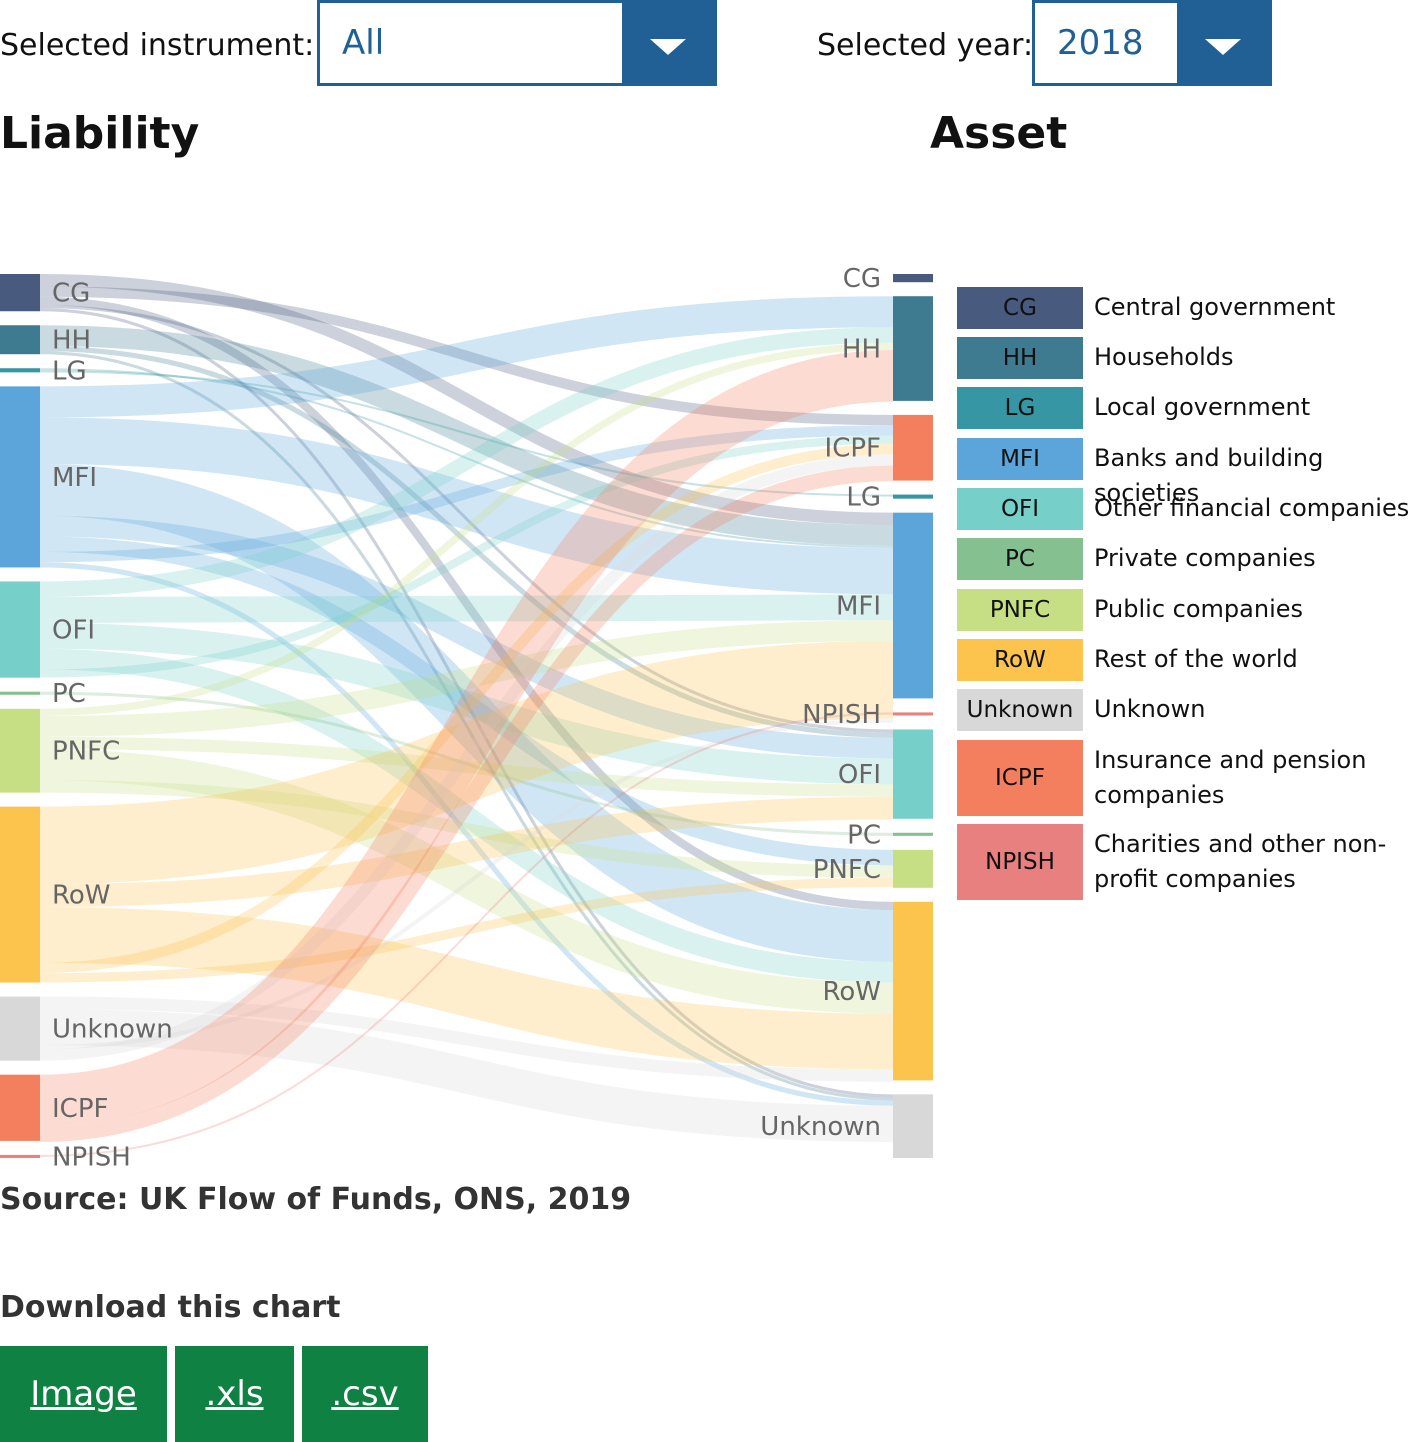 The width and height of the screenshot is (1408, 1442). Describe the element at coordinates (234, 1394) in the screenshot. I see `download-xls-button: .xls` at that location.